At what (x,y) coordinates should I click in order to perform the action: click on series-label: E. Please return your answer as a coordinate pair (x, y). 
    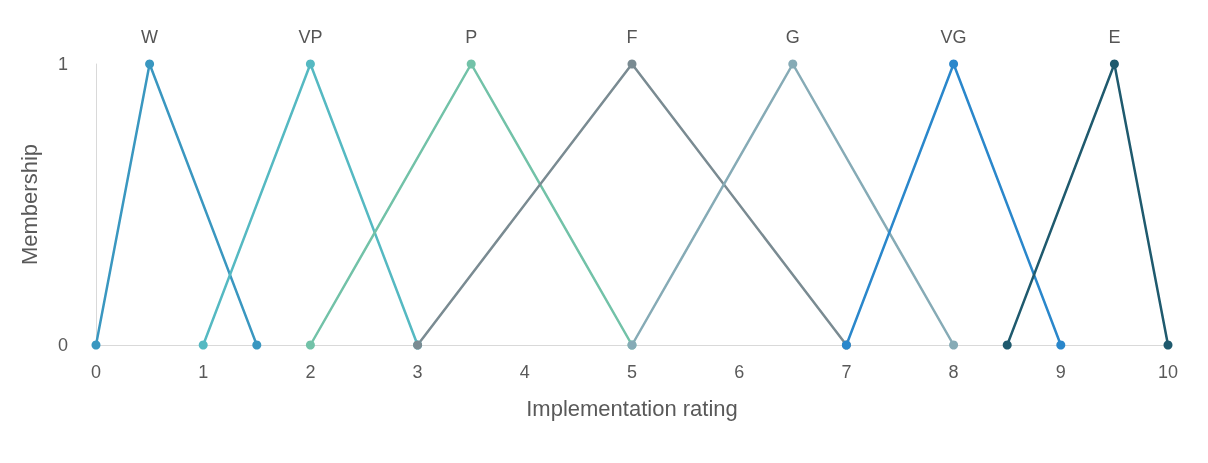
    Looking at the image, I should click on (1114, 36).